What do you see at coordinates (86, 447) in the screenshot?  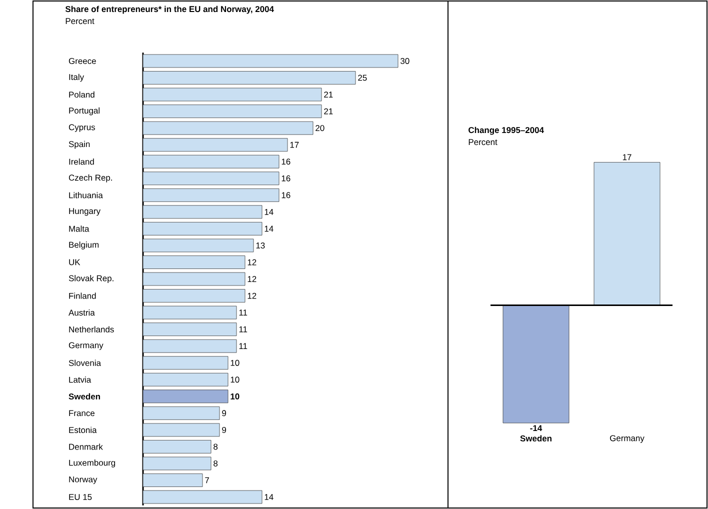 I see `y-tick-label: Denmark` at bounding box center [86, 447].